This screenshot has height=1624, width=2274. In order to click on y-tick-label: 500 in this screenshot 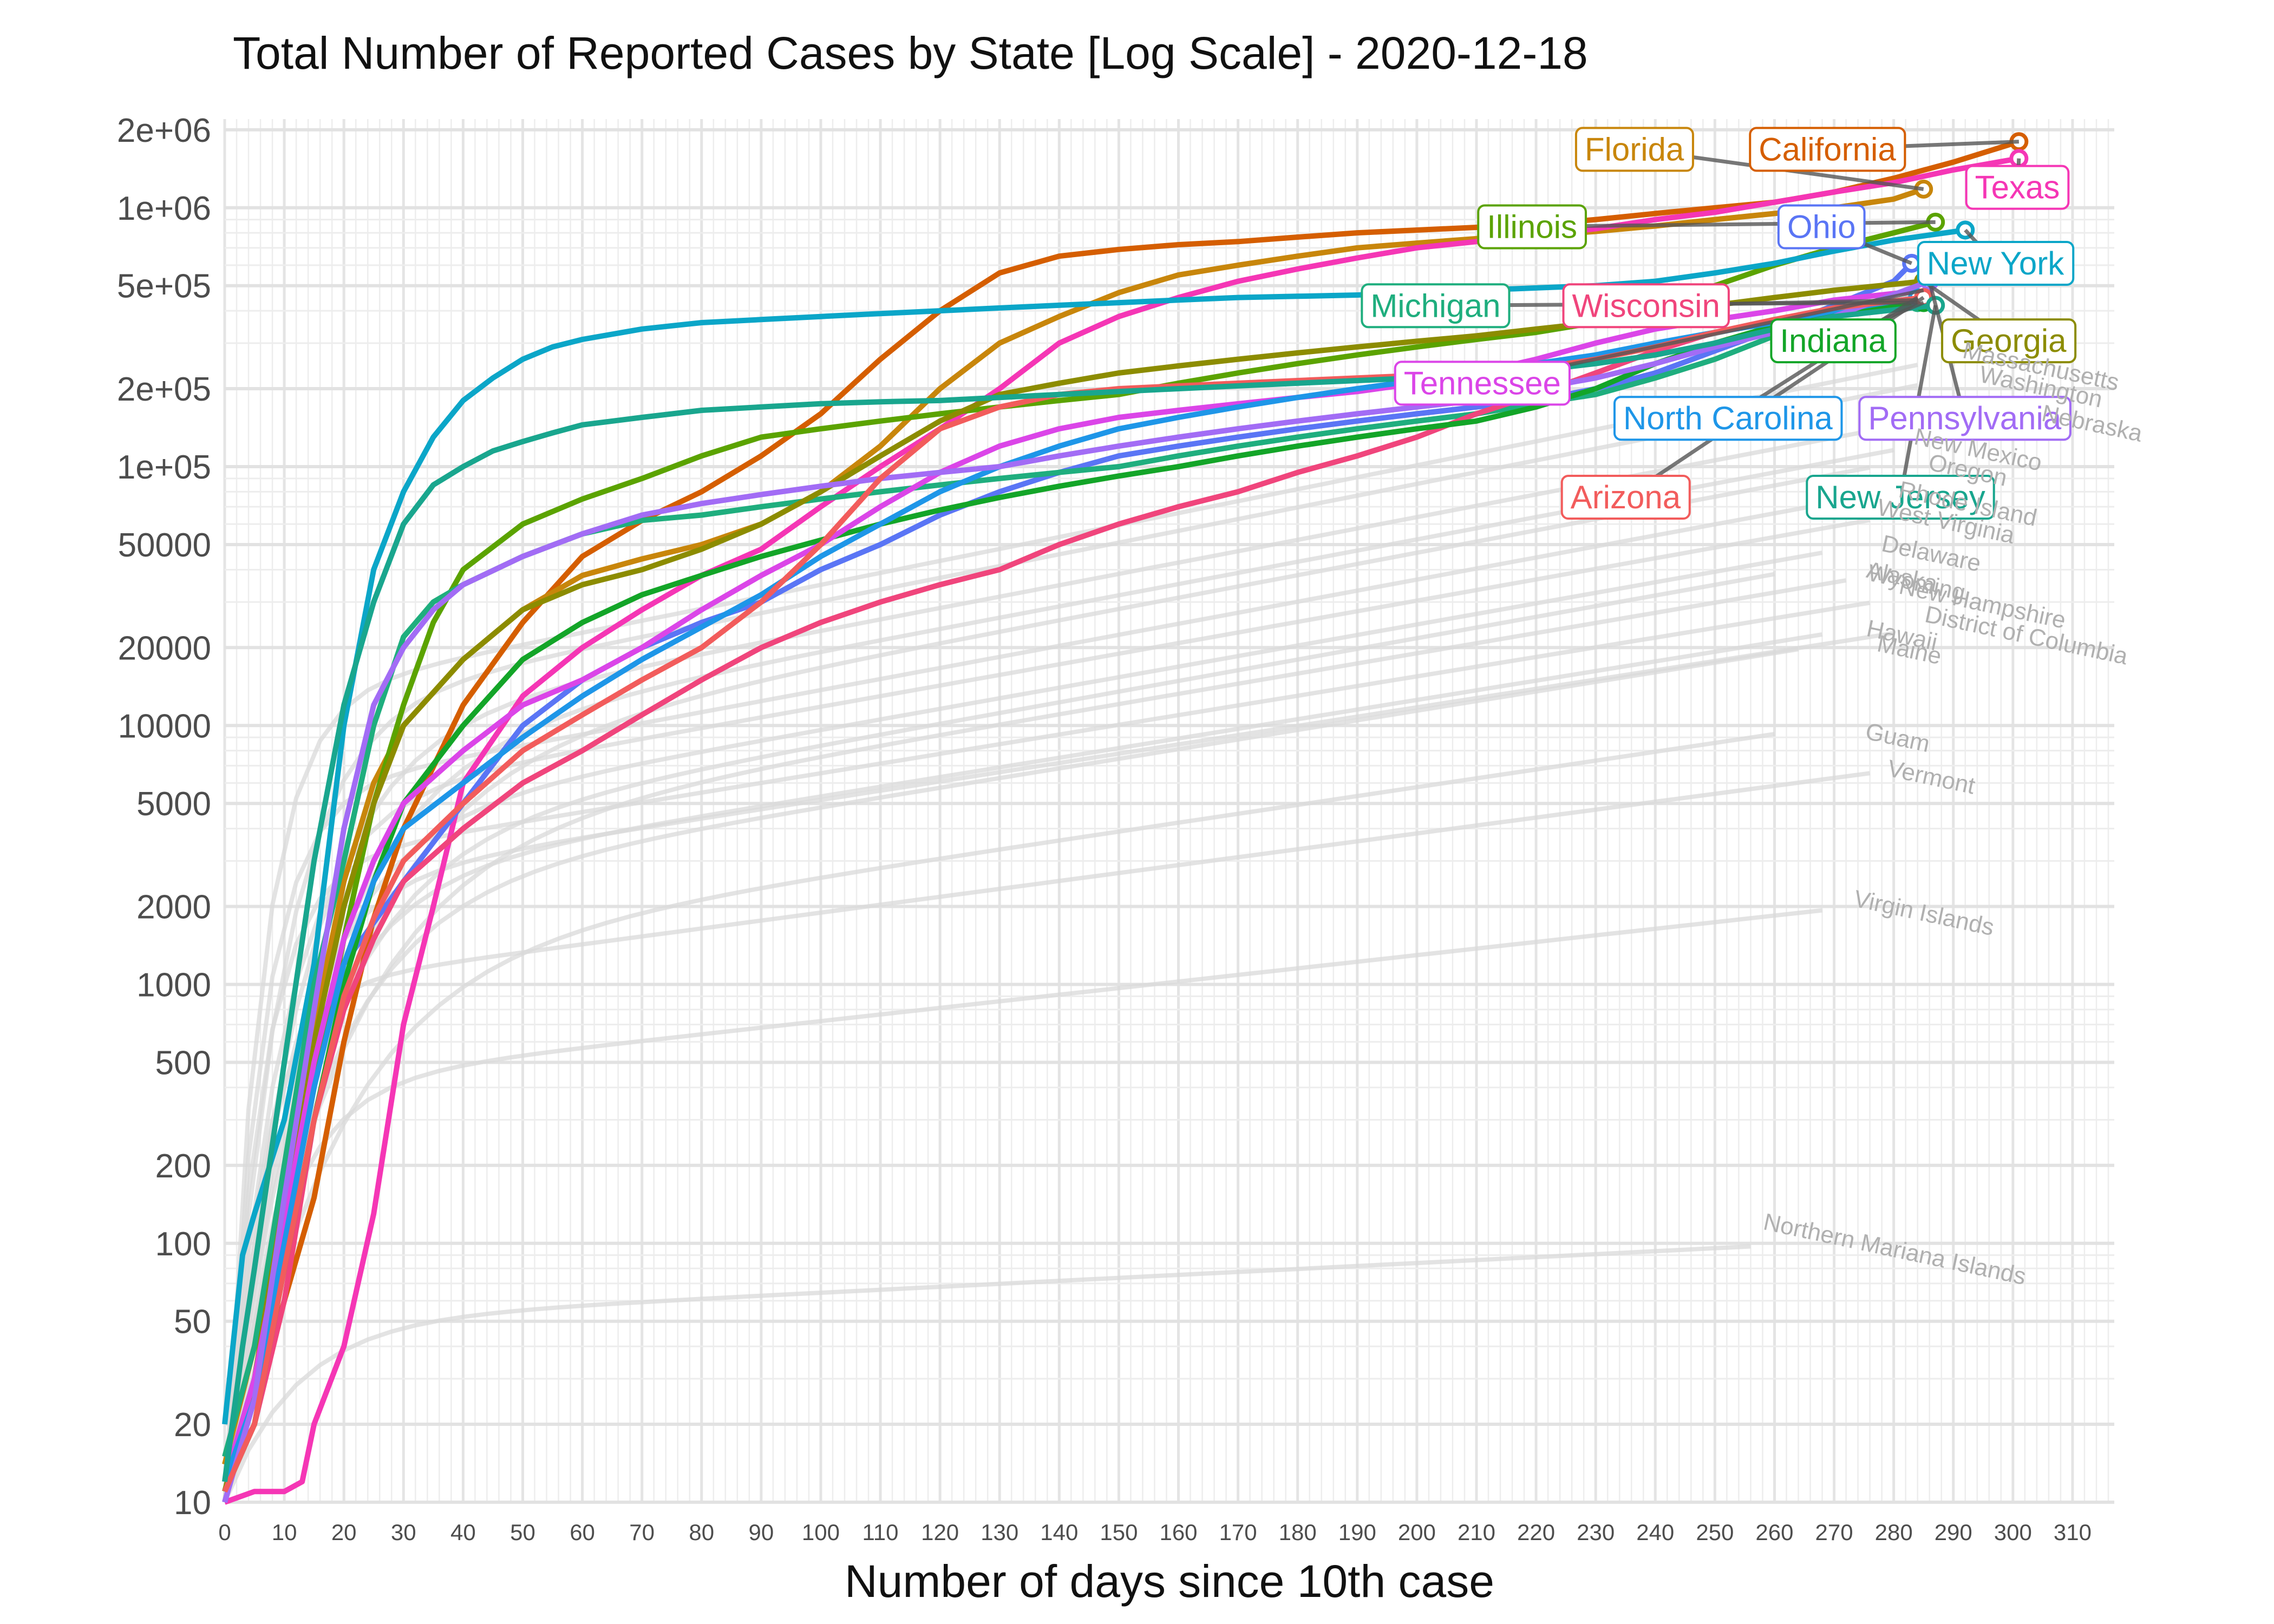, I will do `click(183, 1063)`.